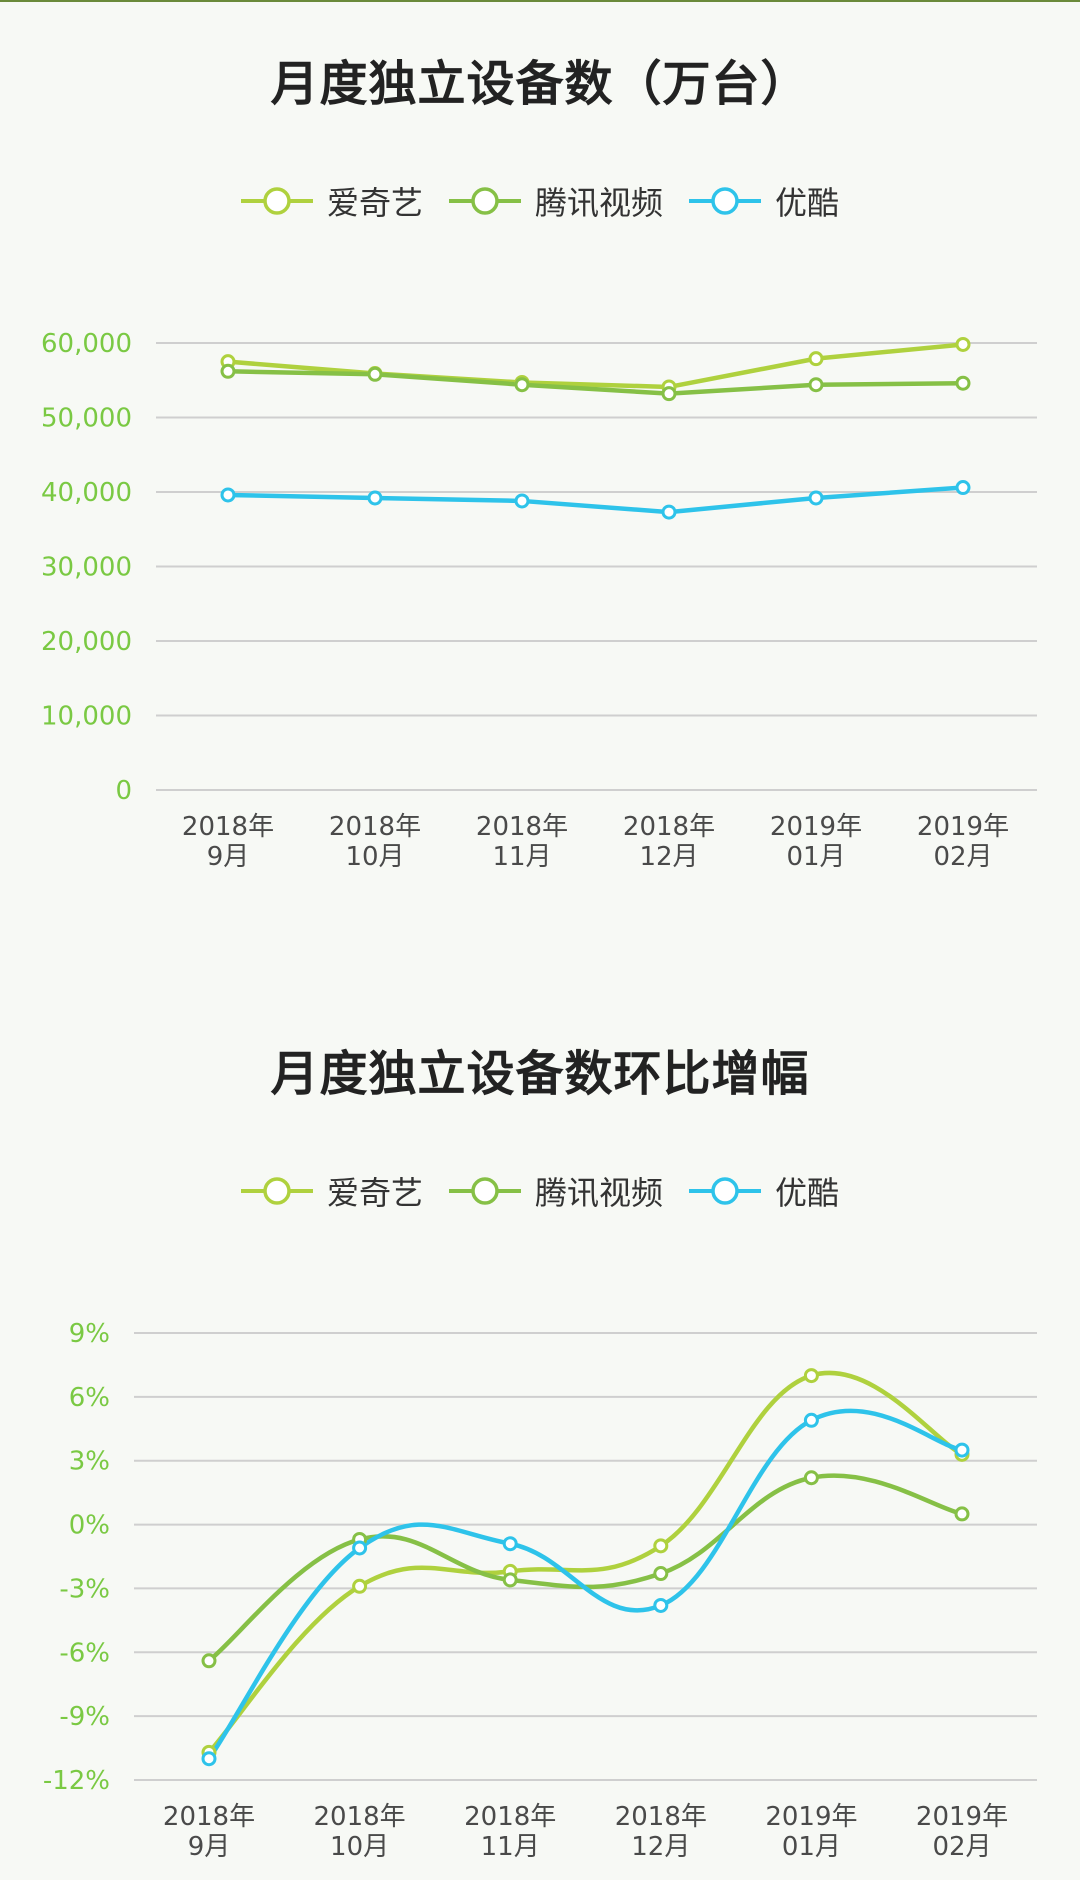  I want to click on chart-title: 月度独立设备数环比增幅, so click(540, 1074).